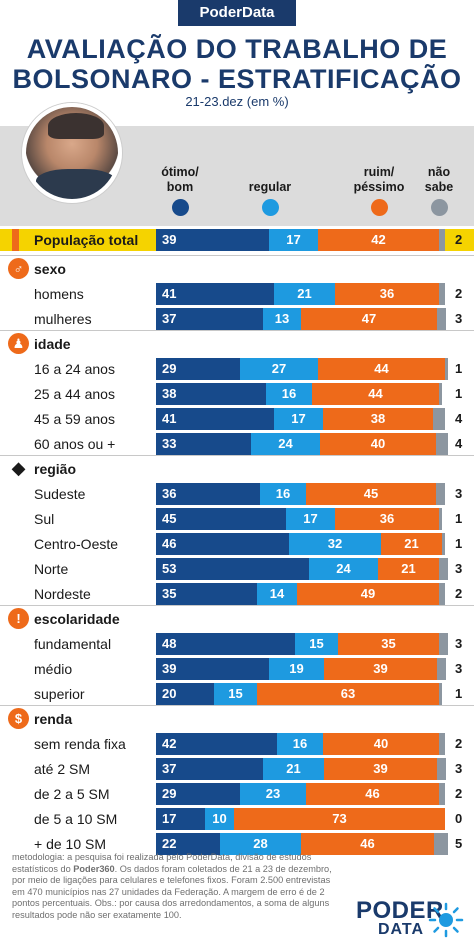 The height and width of the screenshot is (951, 474). I want to click on row-0-1-ns-value: 3, so click(459, 318).